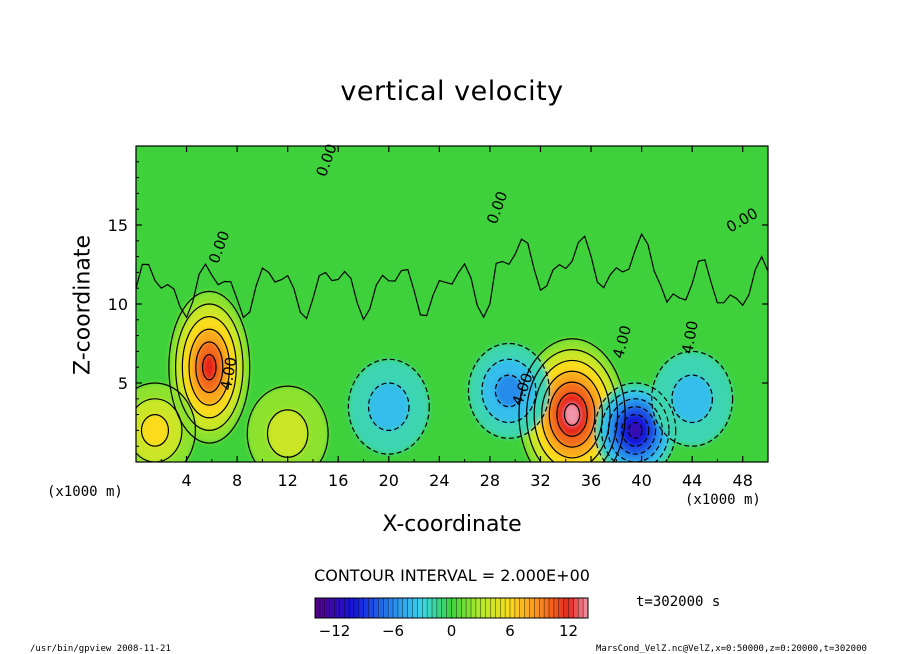  Describe the element at coordinates (338, 480) in the screenshot. I see `x-tick-label: 16` at that location.